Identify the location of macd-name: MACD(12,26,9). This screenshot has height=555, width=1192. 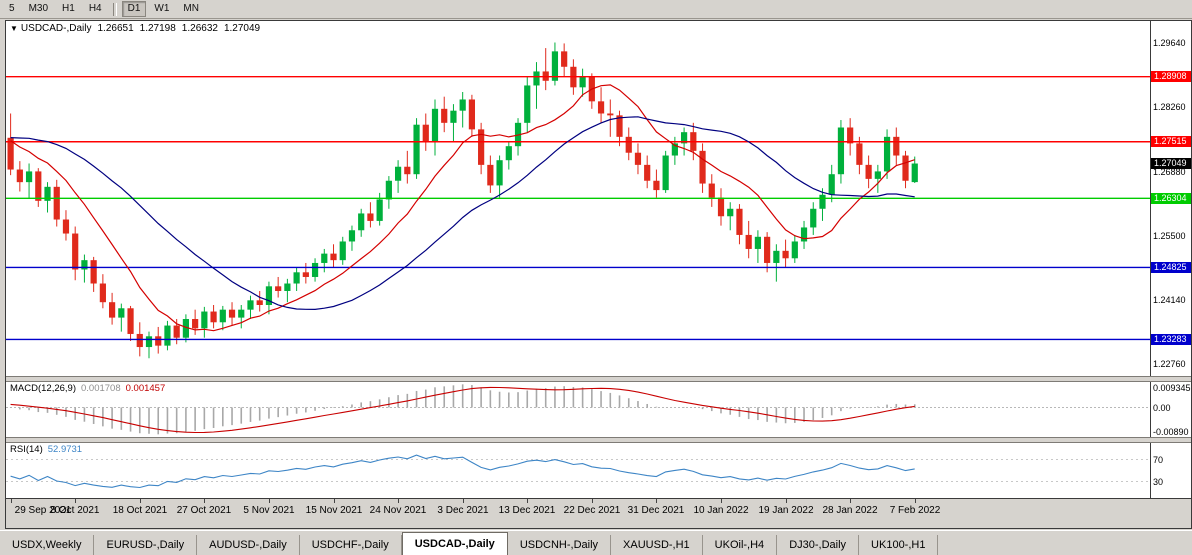
(43, 388).